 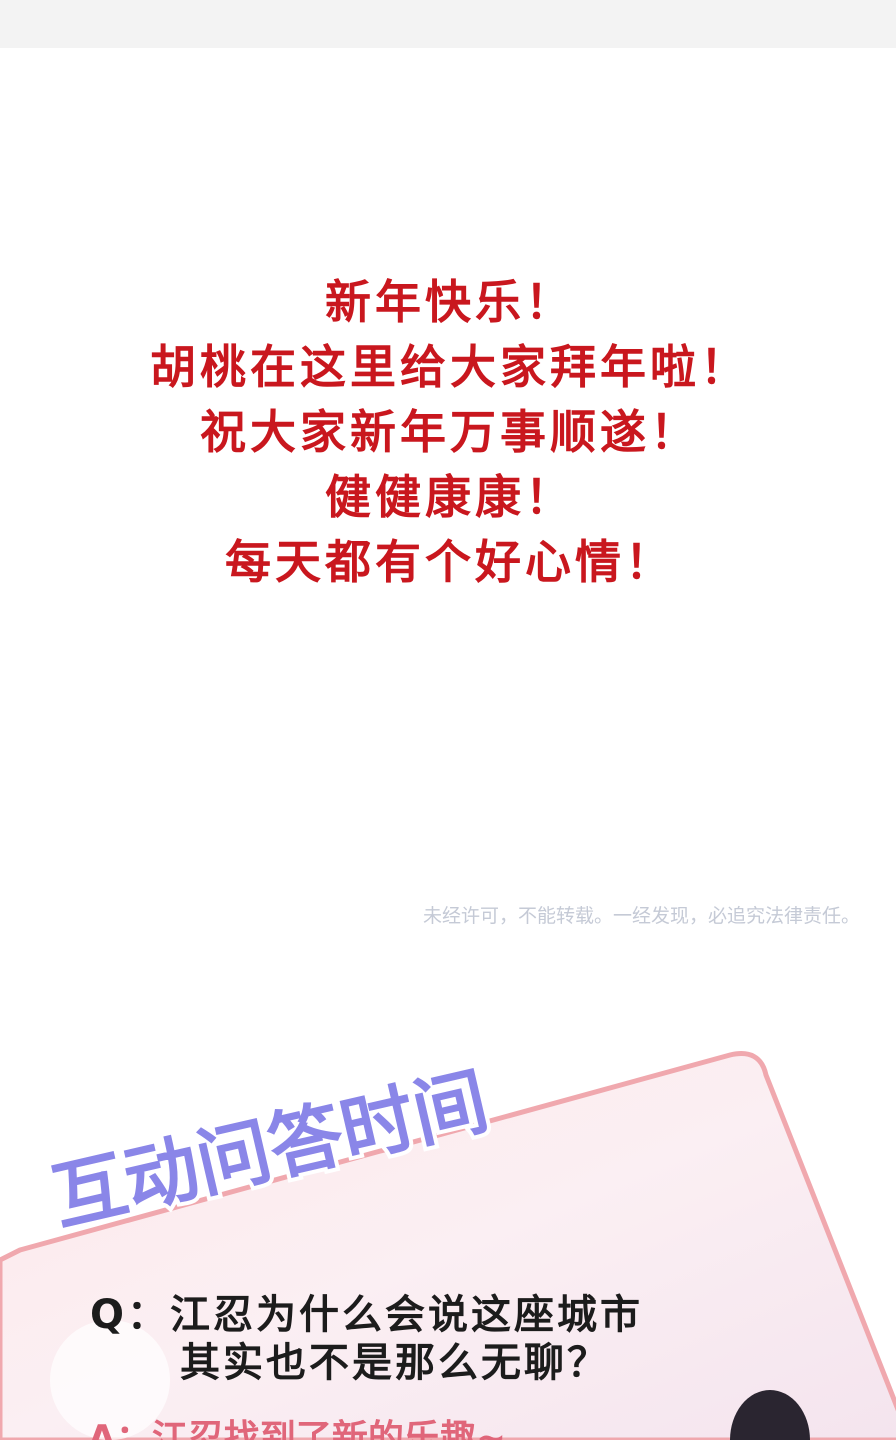 What do you see at coordinates (395, 1363) in the screenshot?
I see `question-line: 其实也不是那么无聊？` at bounding box center [395, 1363].